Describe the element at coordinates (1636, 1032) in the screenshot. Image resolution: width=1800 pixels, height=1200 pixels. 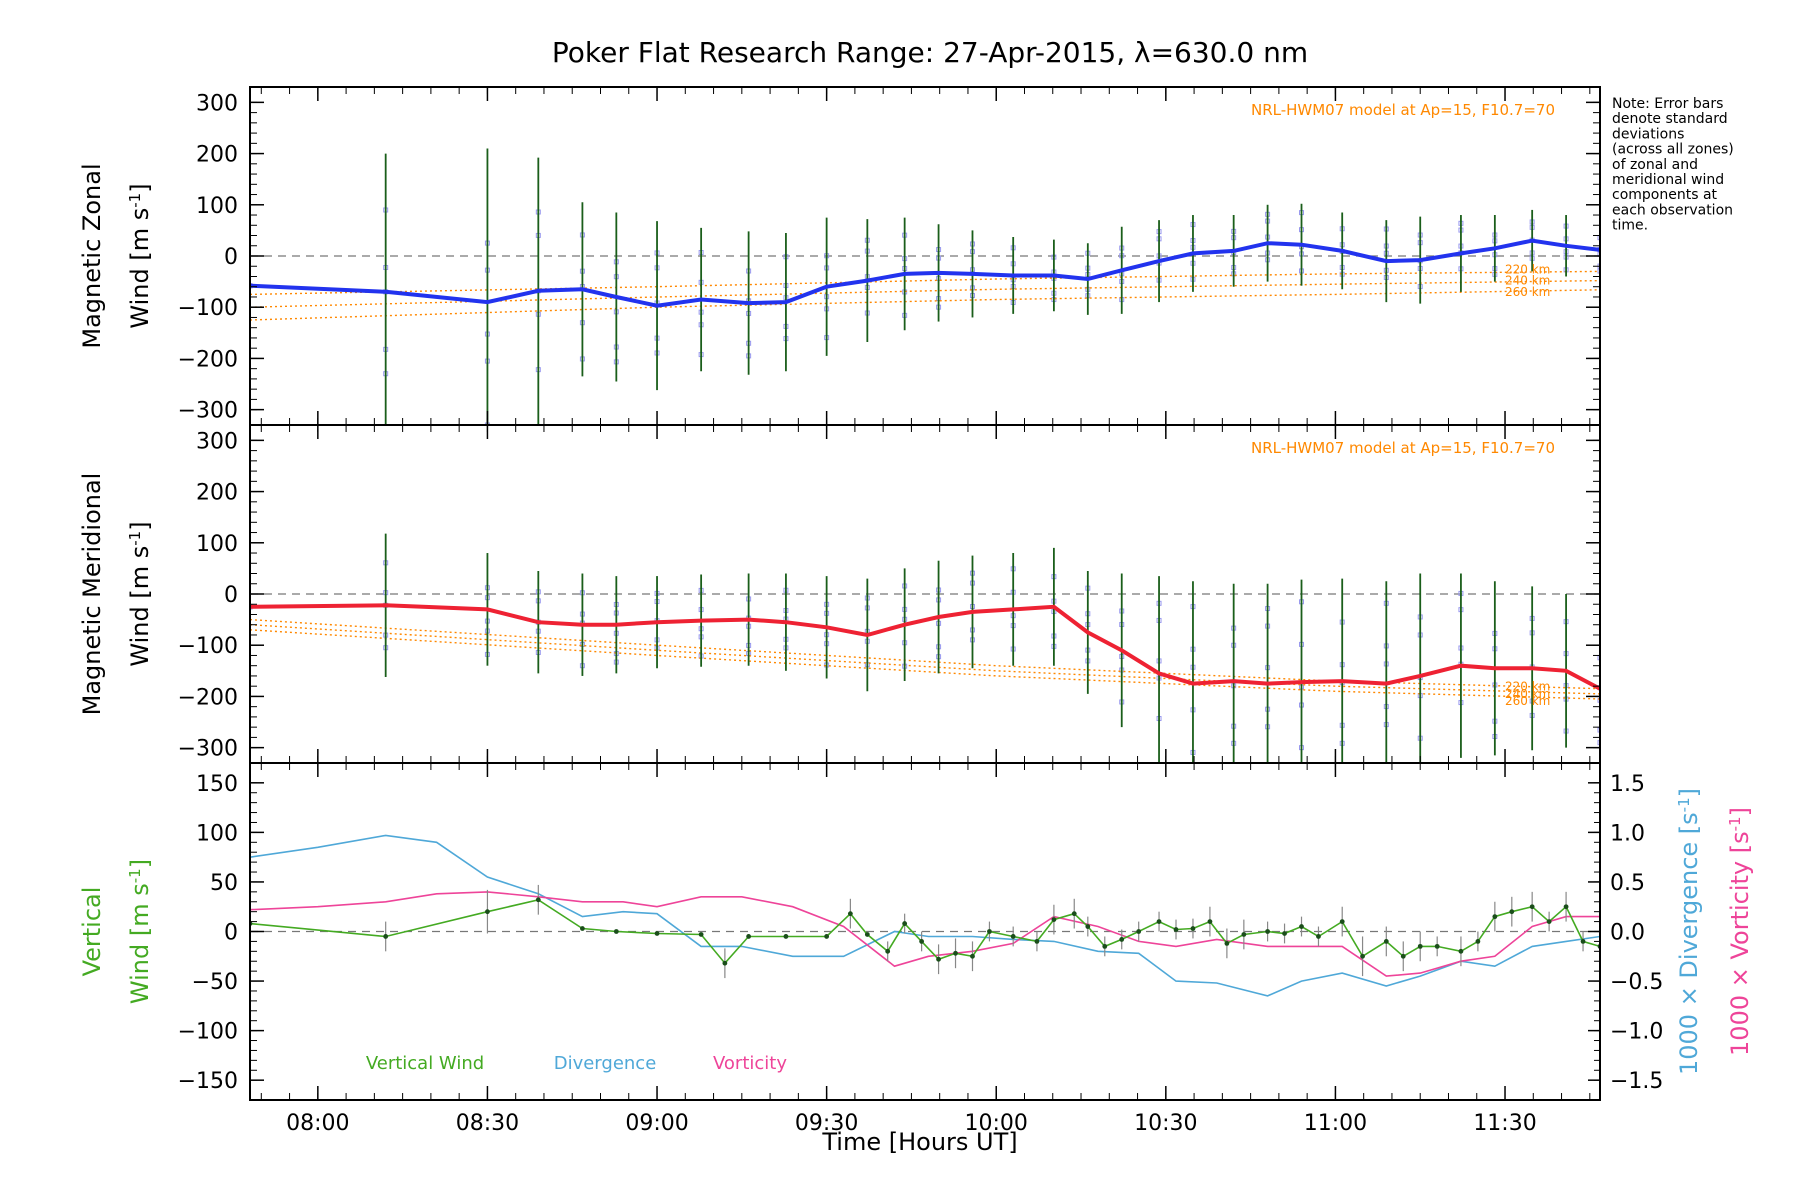
I see `y2-tick-label: −1.0` at that location.